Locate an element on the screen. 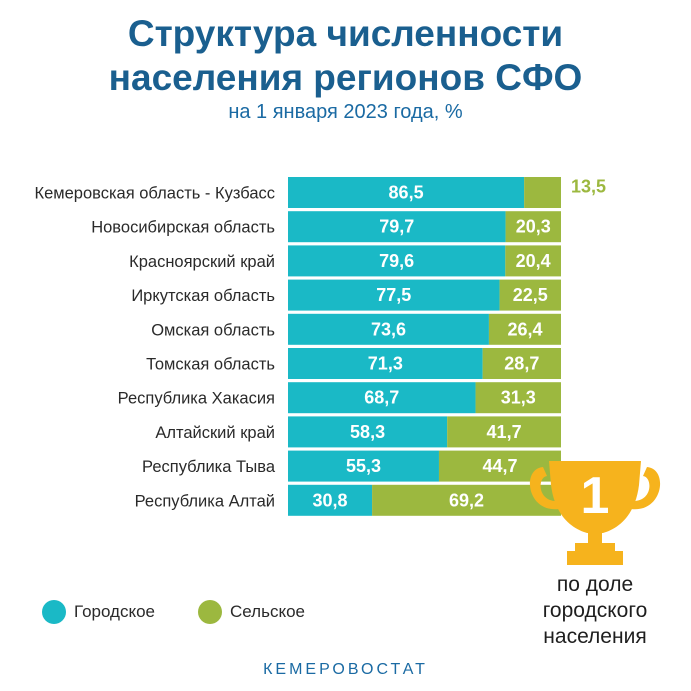  category-label: Томская область is located at coordinates (210, 365).